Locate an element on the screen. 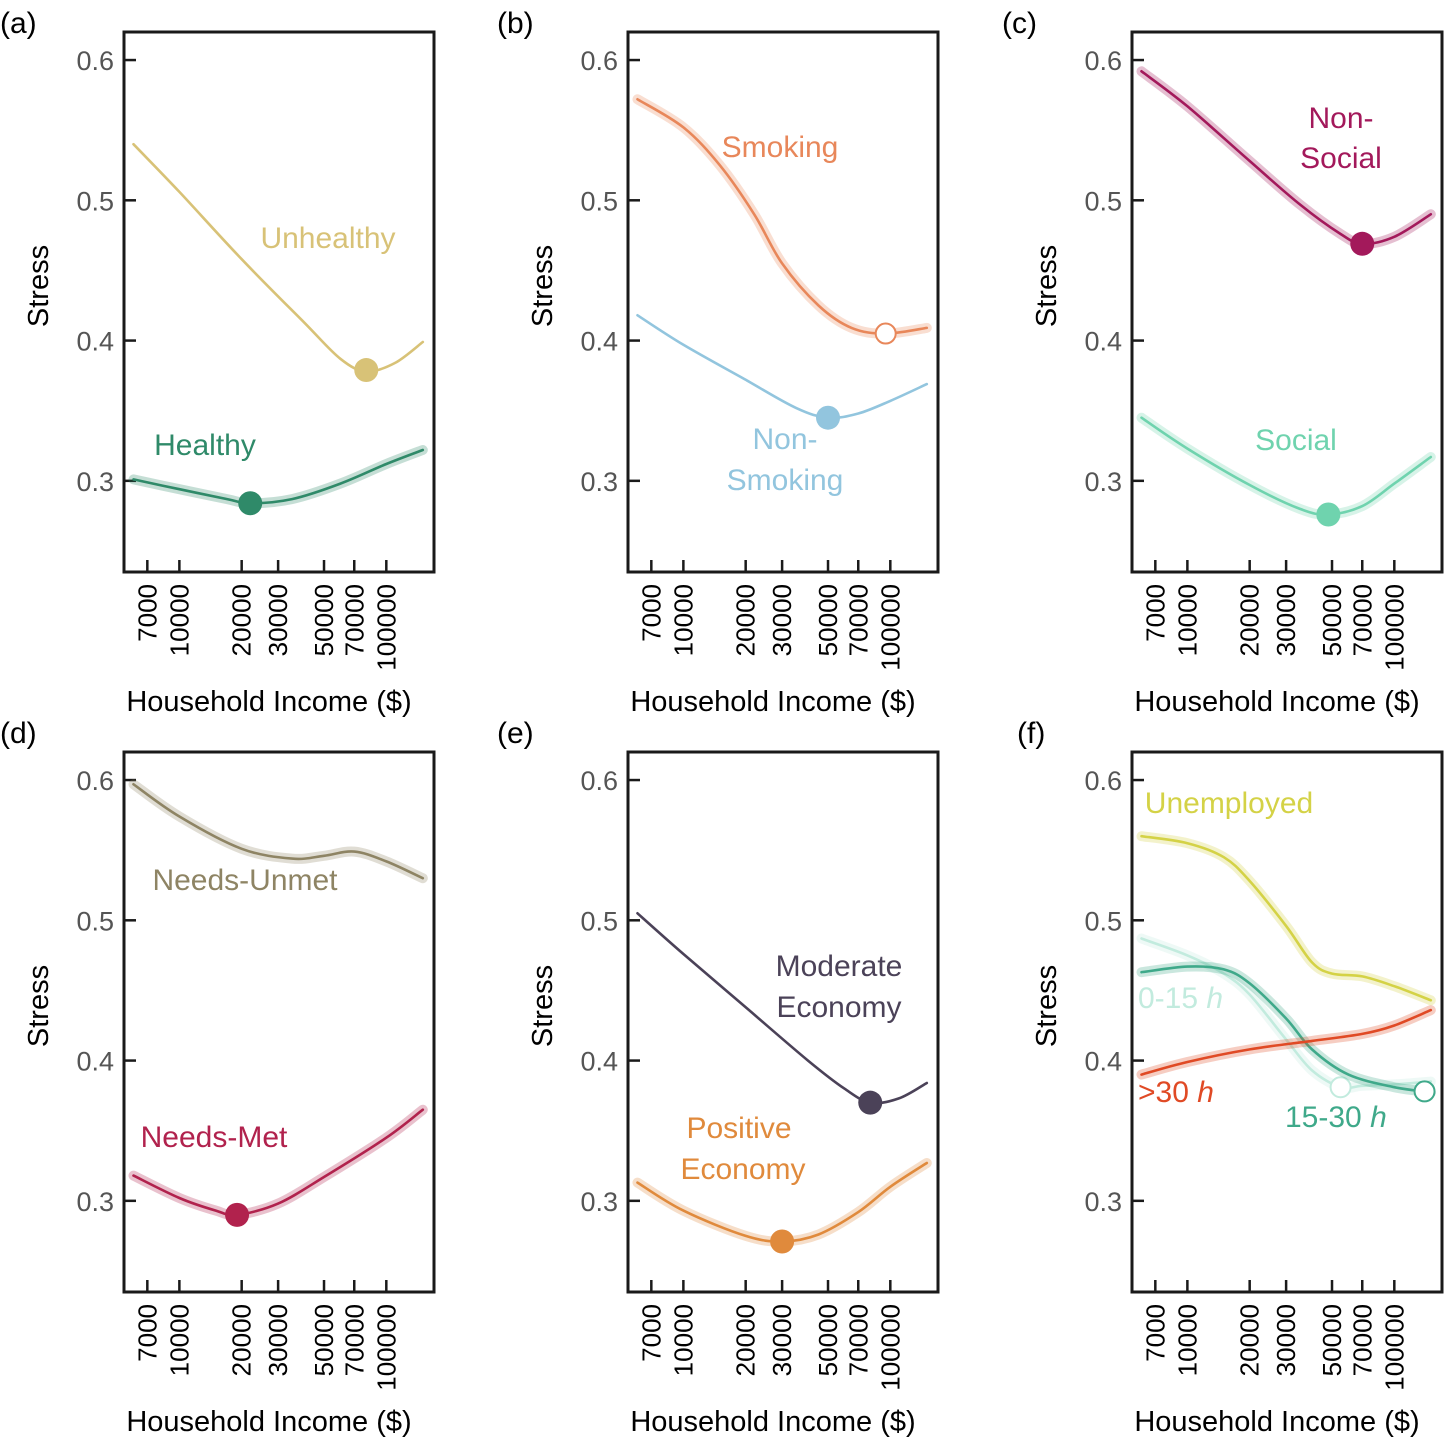 The image size is (1450, 1442). panel-c-series-social-line is located at coordinates (1286, 466).